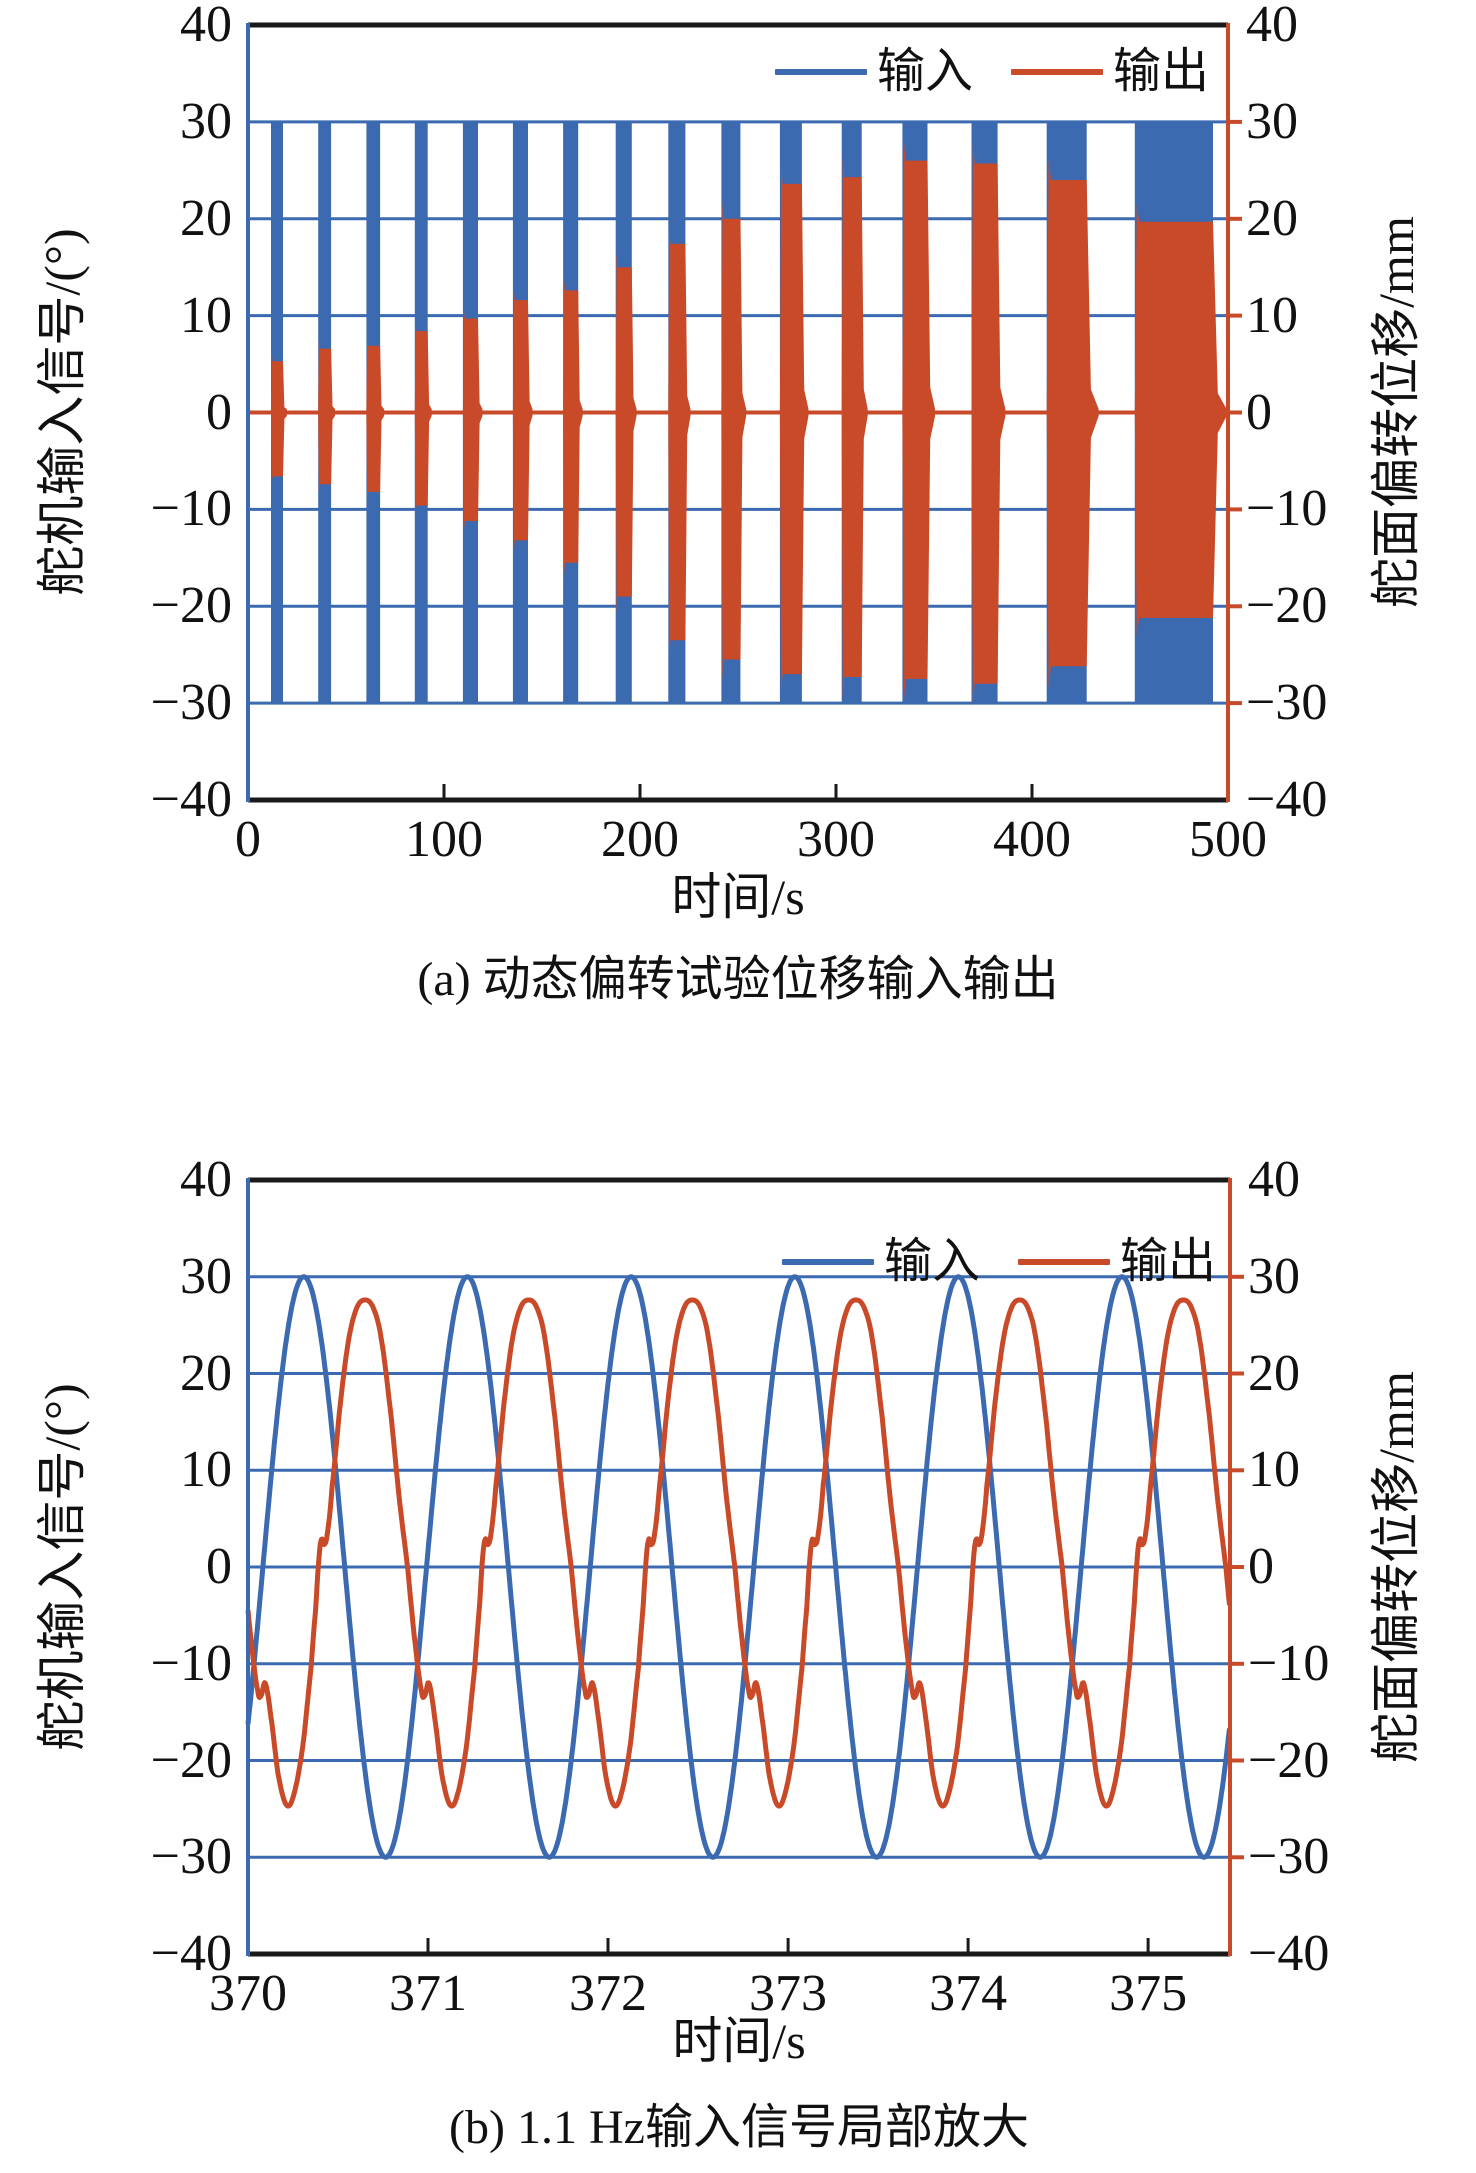 The height and width of the screenshot is (2173, 1476). I want to click on x-tick-label: 0, so click(248, 839).